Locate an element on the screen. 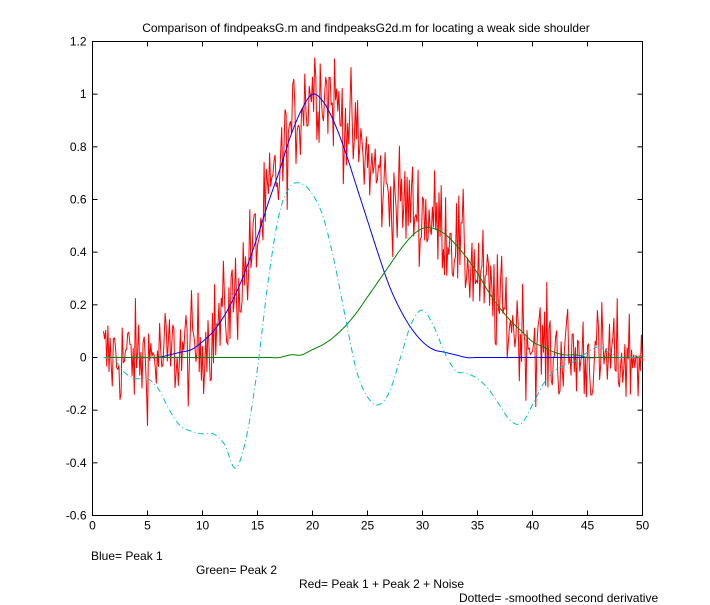  x-tick-label: 50 is located at coordinates (643, 526).